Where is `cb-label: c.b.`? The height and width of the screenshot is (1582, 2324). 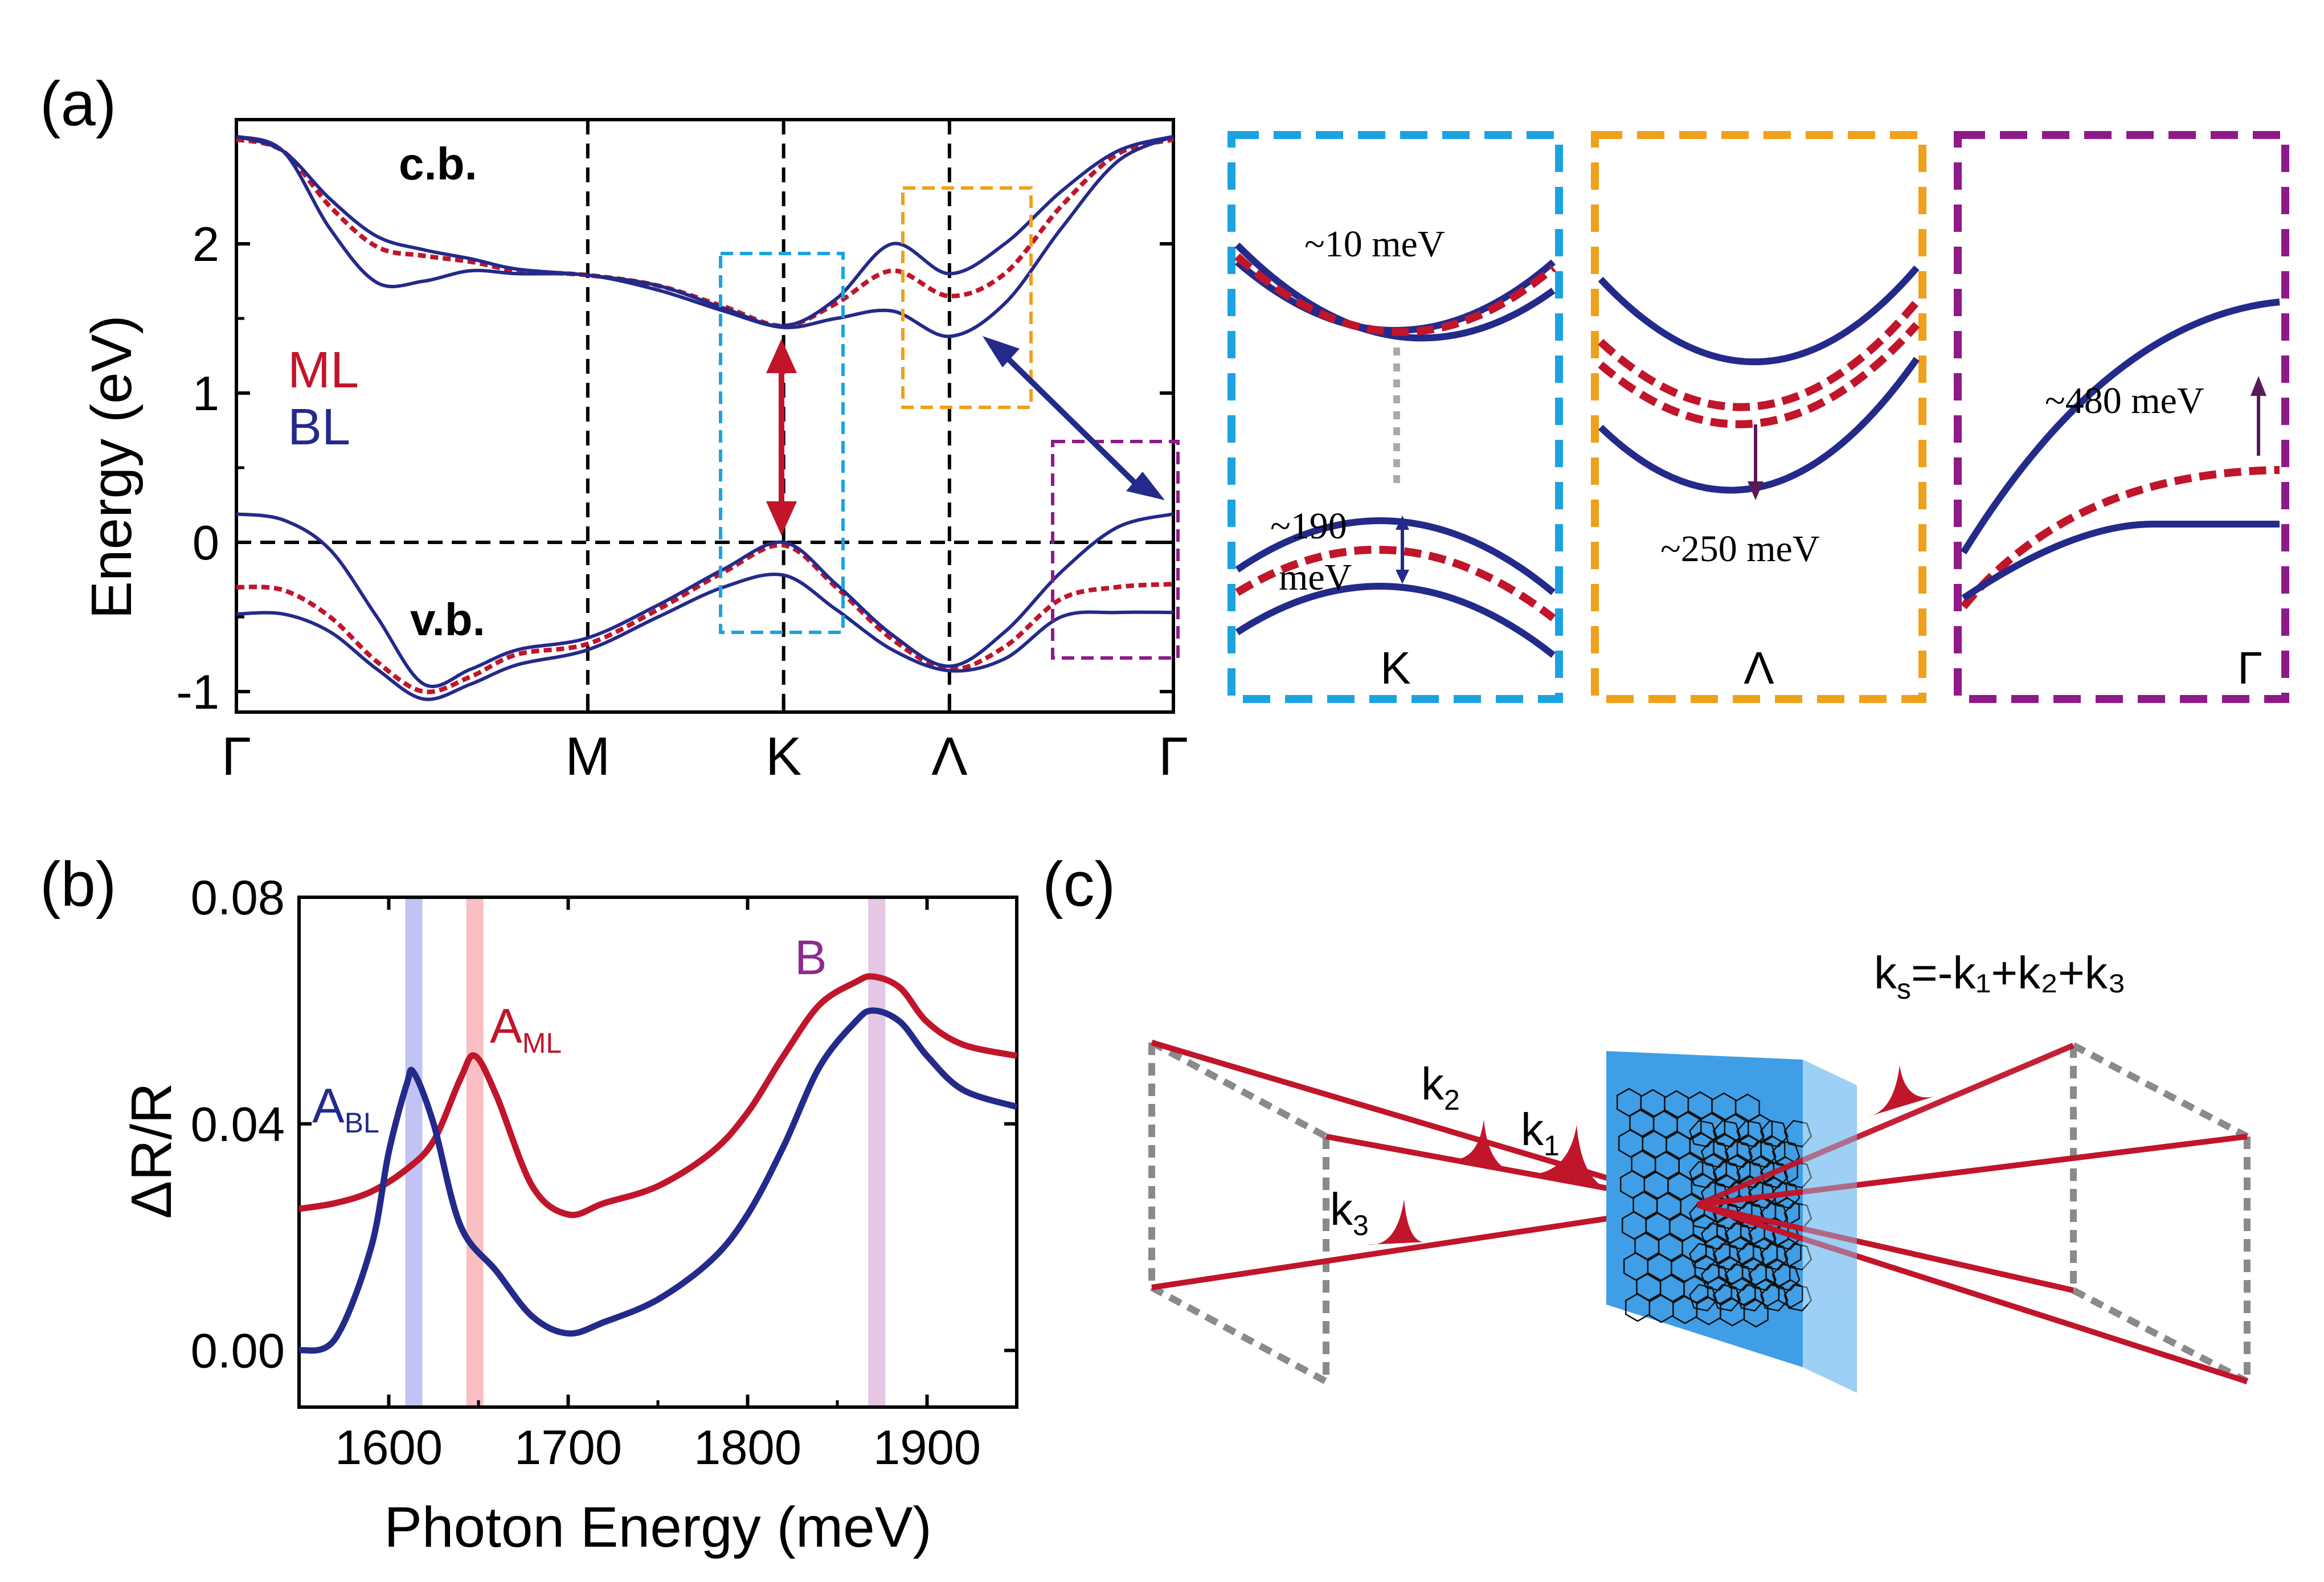 cb-label: c.b. is located at coordinates (438, 163).